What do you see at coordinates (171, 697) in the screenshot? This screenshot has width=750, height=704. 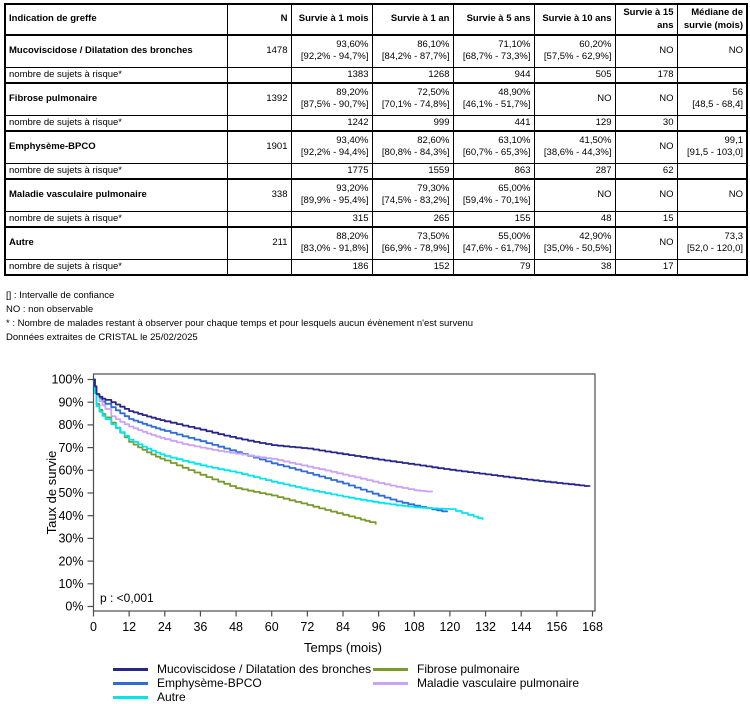 I see `legend-label: Autre` at bounding box center [171, 697].